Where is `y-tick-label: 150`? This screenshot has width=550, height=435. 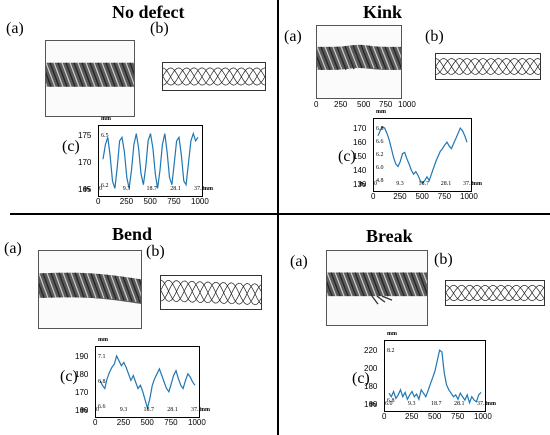 y-tick-label: 150 is located at coordinates (360, 156).